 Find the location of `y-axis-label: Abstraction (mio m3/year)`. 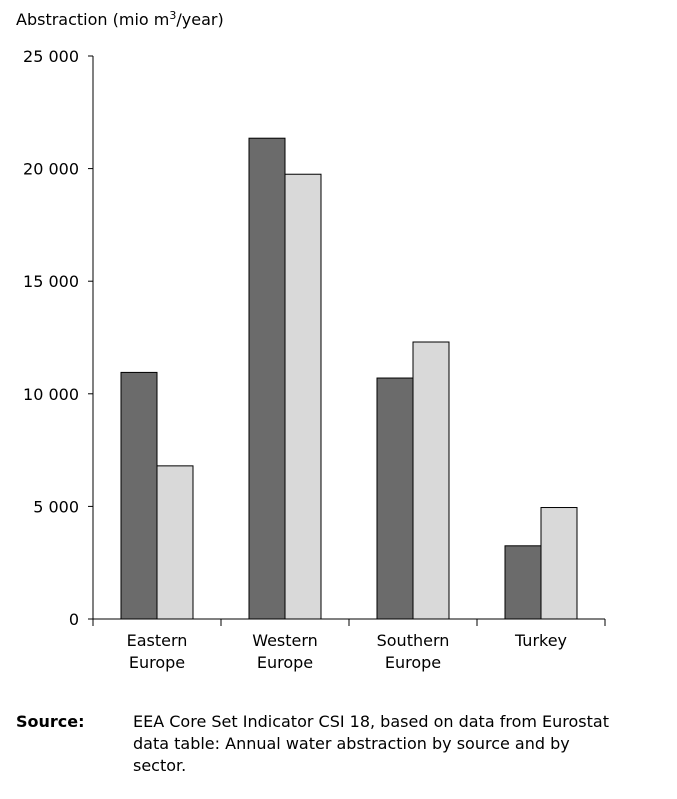

y-axis-label: Abstraction (mio m3/year) is located at coordinates (120, 19).